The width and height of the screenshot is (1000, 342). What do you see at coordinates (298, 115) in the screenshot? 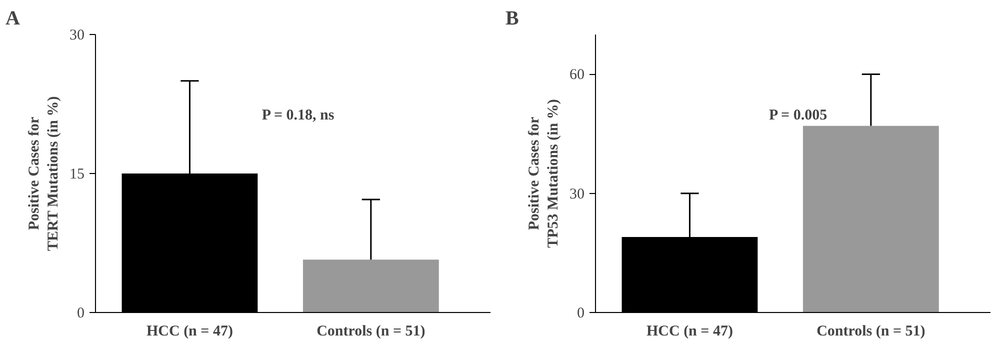
I see `annotation: P = 0.18, ns` at bounding box center [298, 115].